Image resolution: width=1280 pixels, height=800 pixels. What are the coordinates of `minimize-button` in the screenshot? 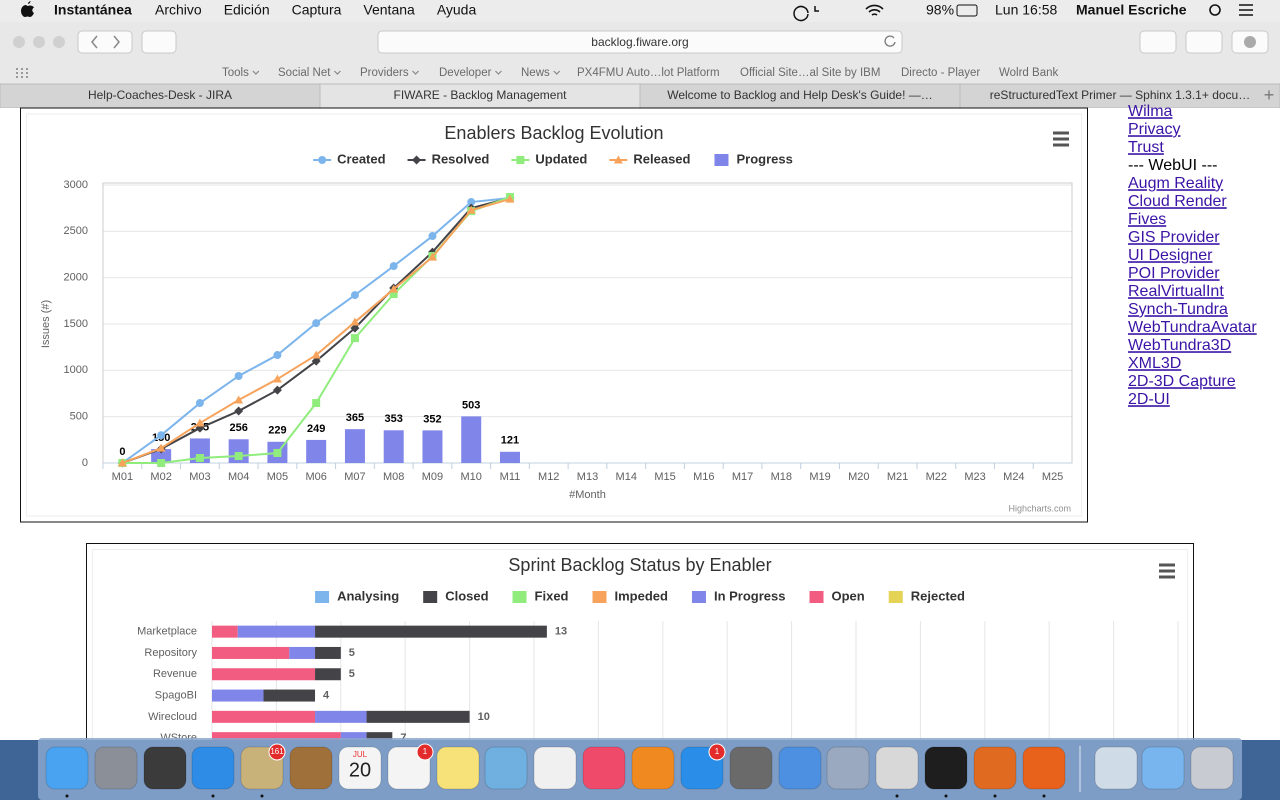 It's located at (39, 42).